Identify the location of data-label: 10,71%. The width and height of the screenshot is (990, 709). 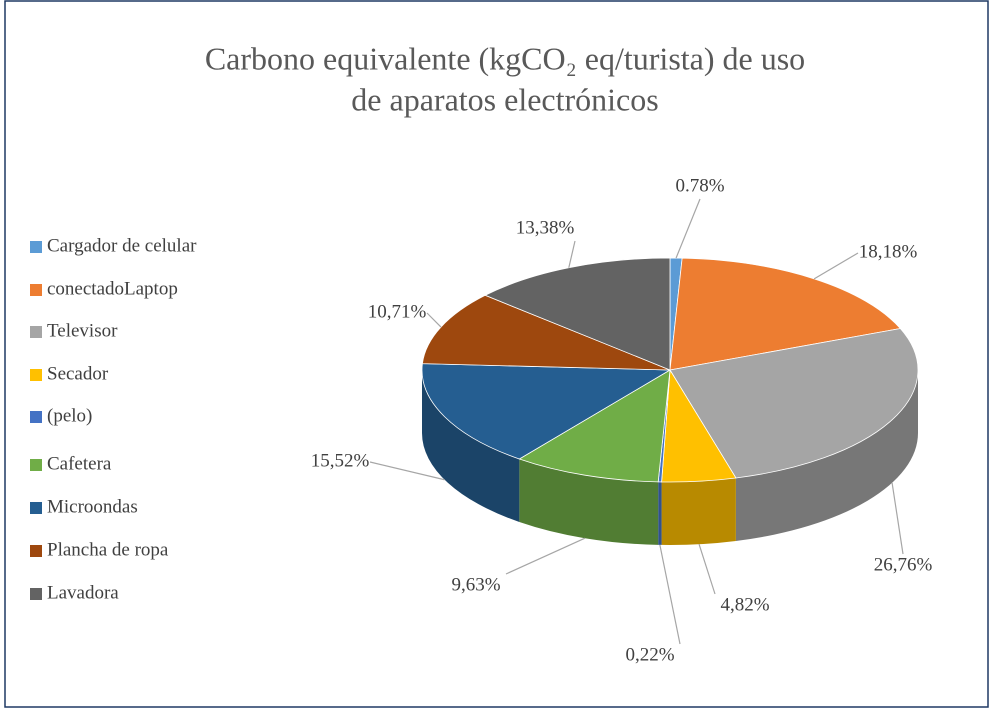
(397, 311).